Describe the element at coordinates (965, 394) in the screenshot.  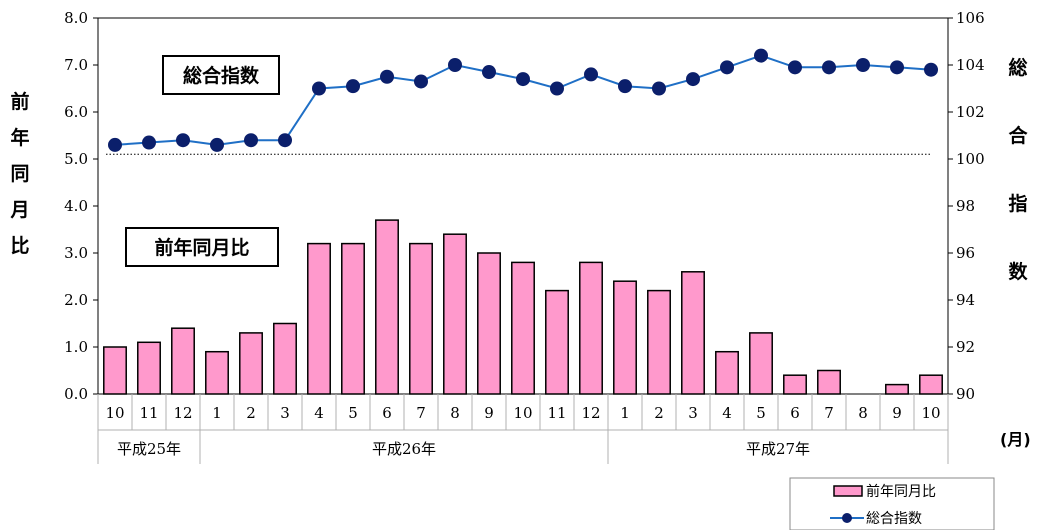
I see `right-tick-label: 90` at that location.